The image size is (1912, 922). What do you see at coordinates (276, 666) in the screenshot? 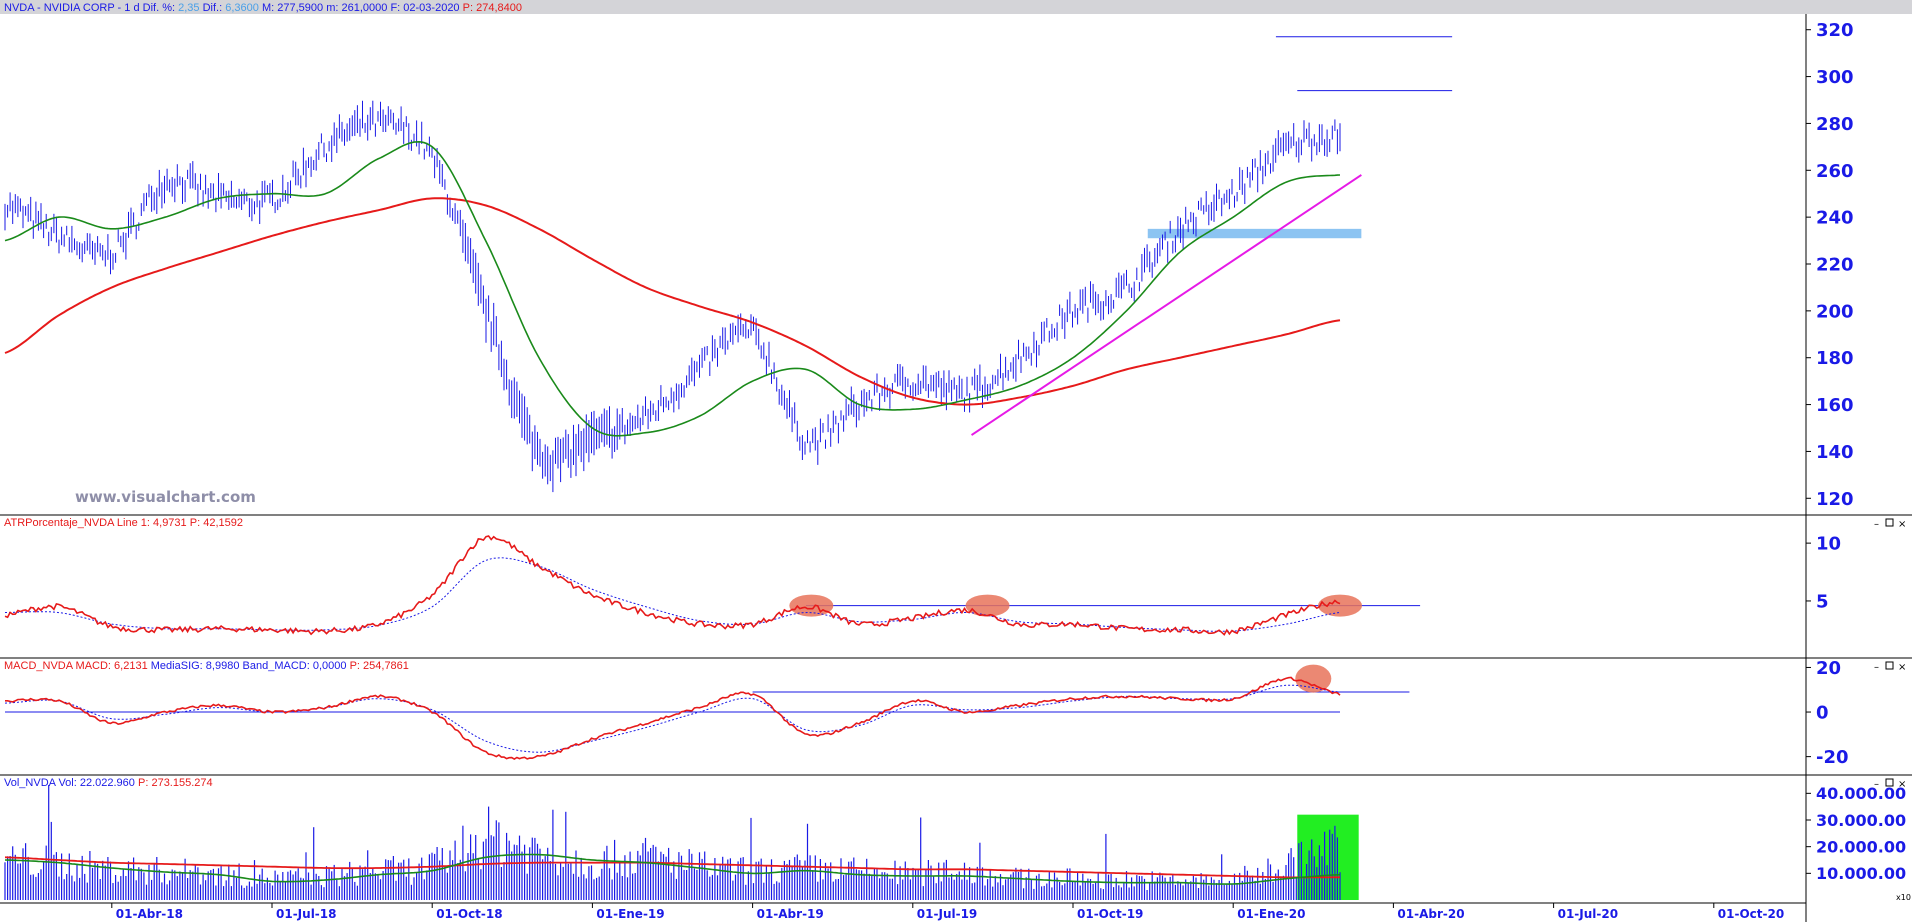
I see `macd-band-label: Band_MACD:` at bounding box center [276, 666].